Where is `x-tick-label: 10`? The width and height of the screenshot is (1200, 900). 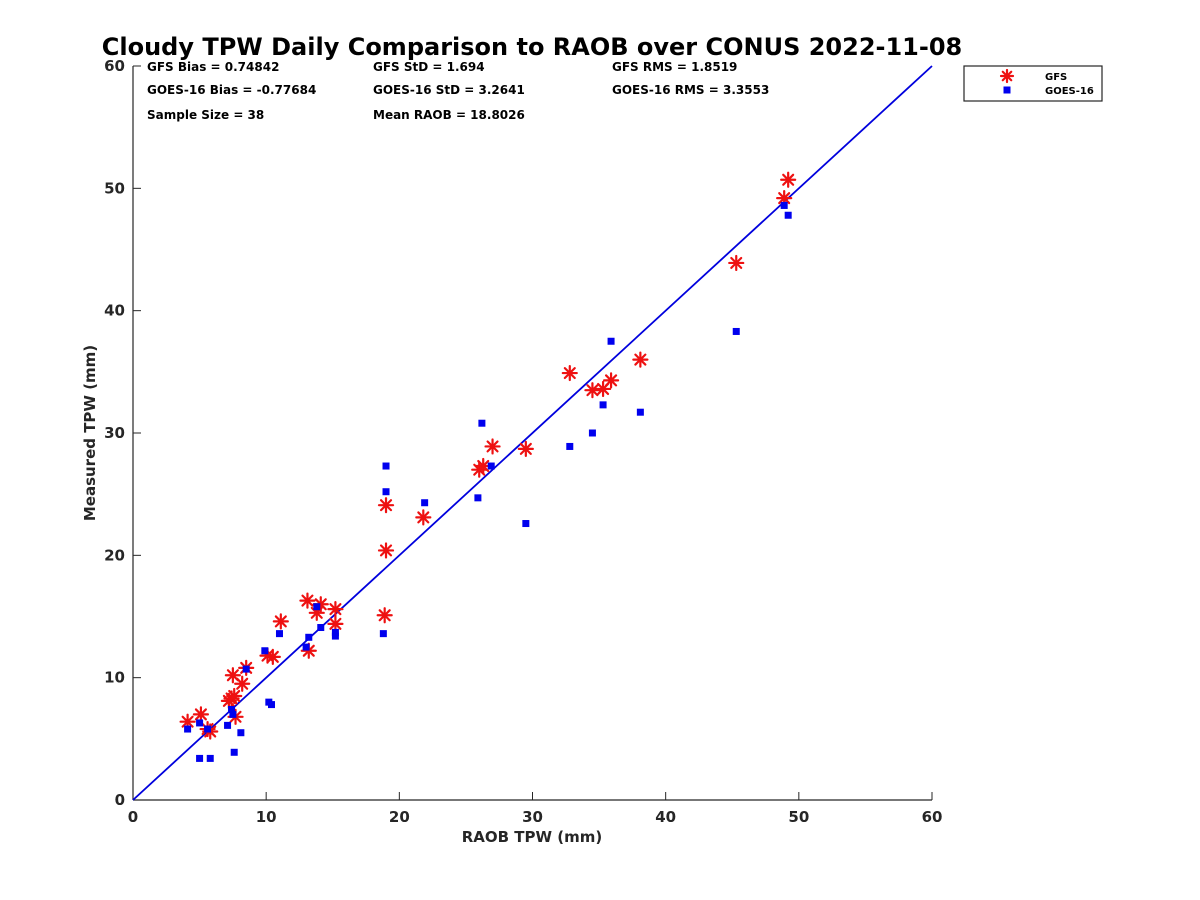
x-tick-label: 10 is located at coordinates (266, 817).